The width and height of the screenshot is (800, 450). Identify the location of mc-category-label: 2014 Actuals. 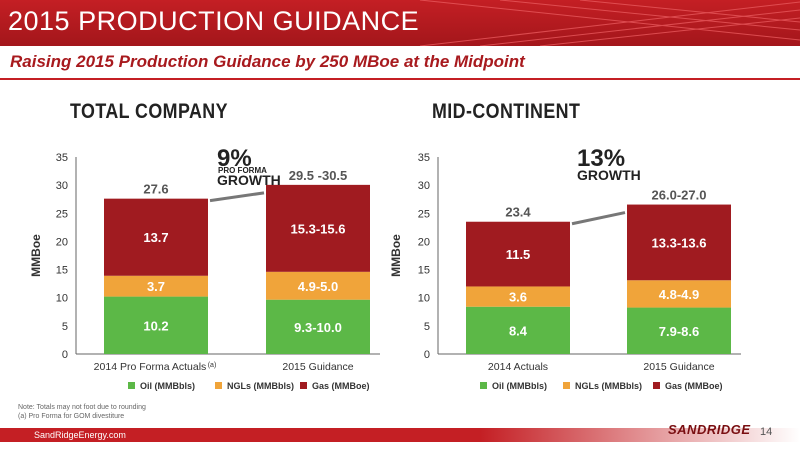
(518, 367).